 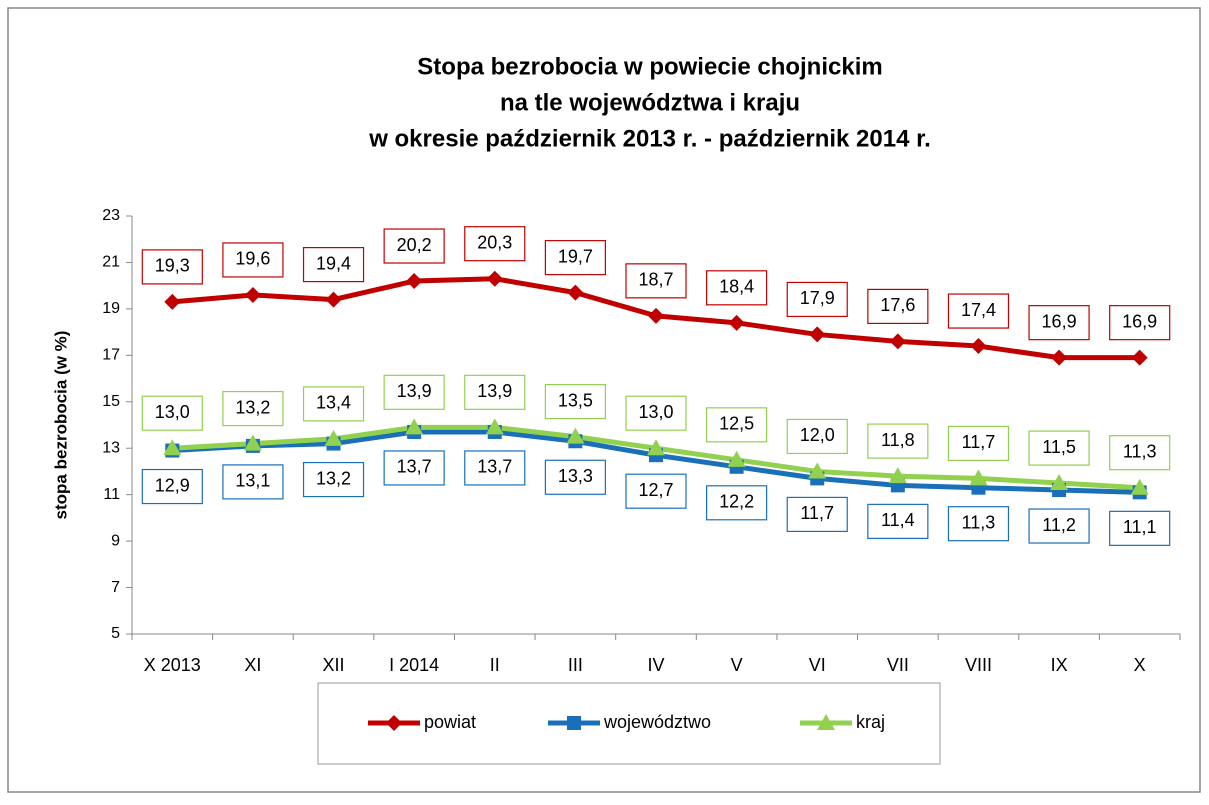 I want to click on y-tick-label: 23, so click(x=111, y=215).